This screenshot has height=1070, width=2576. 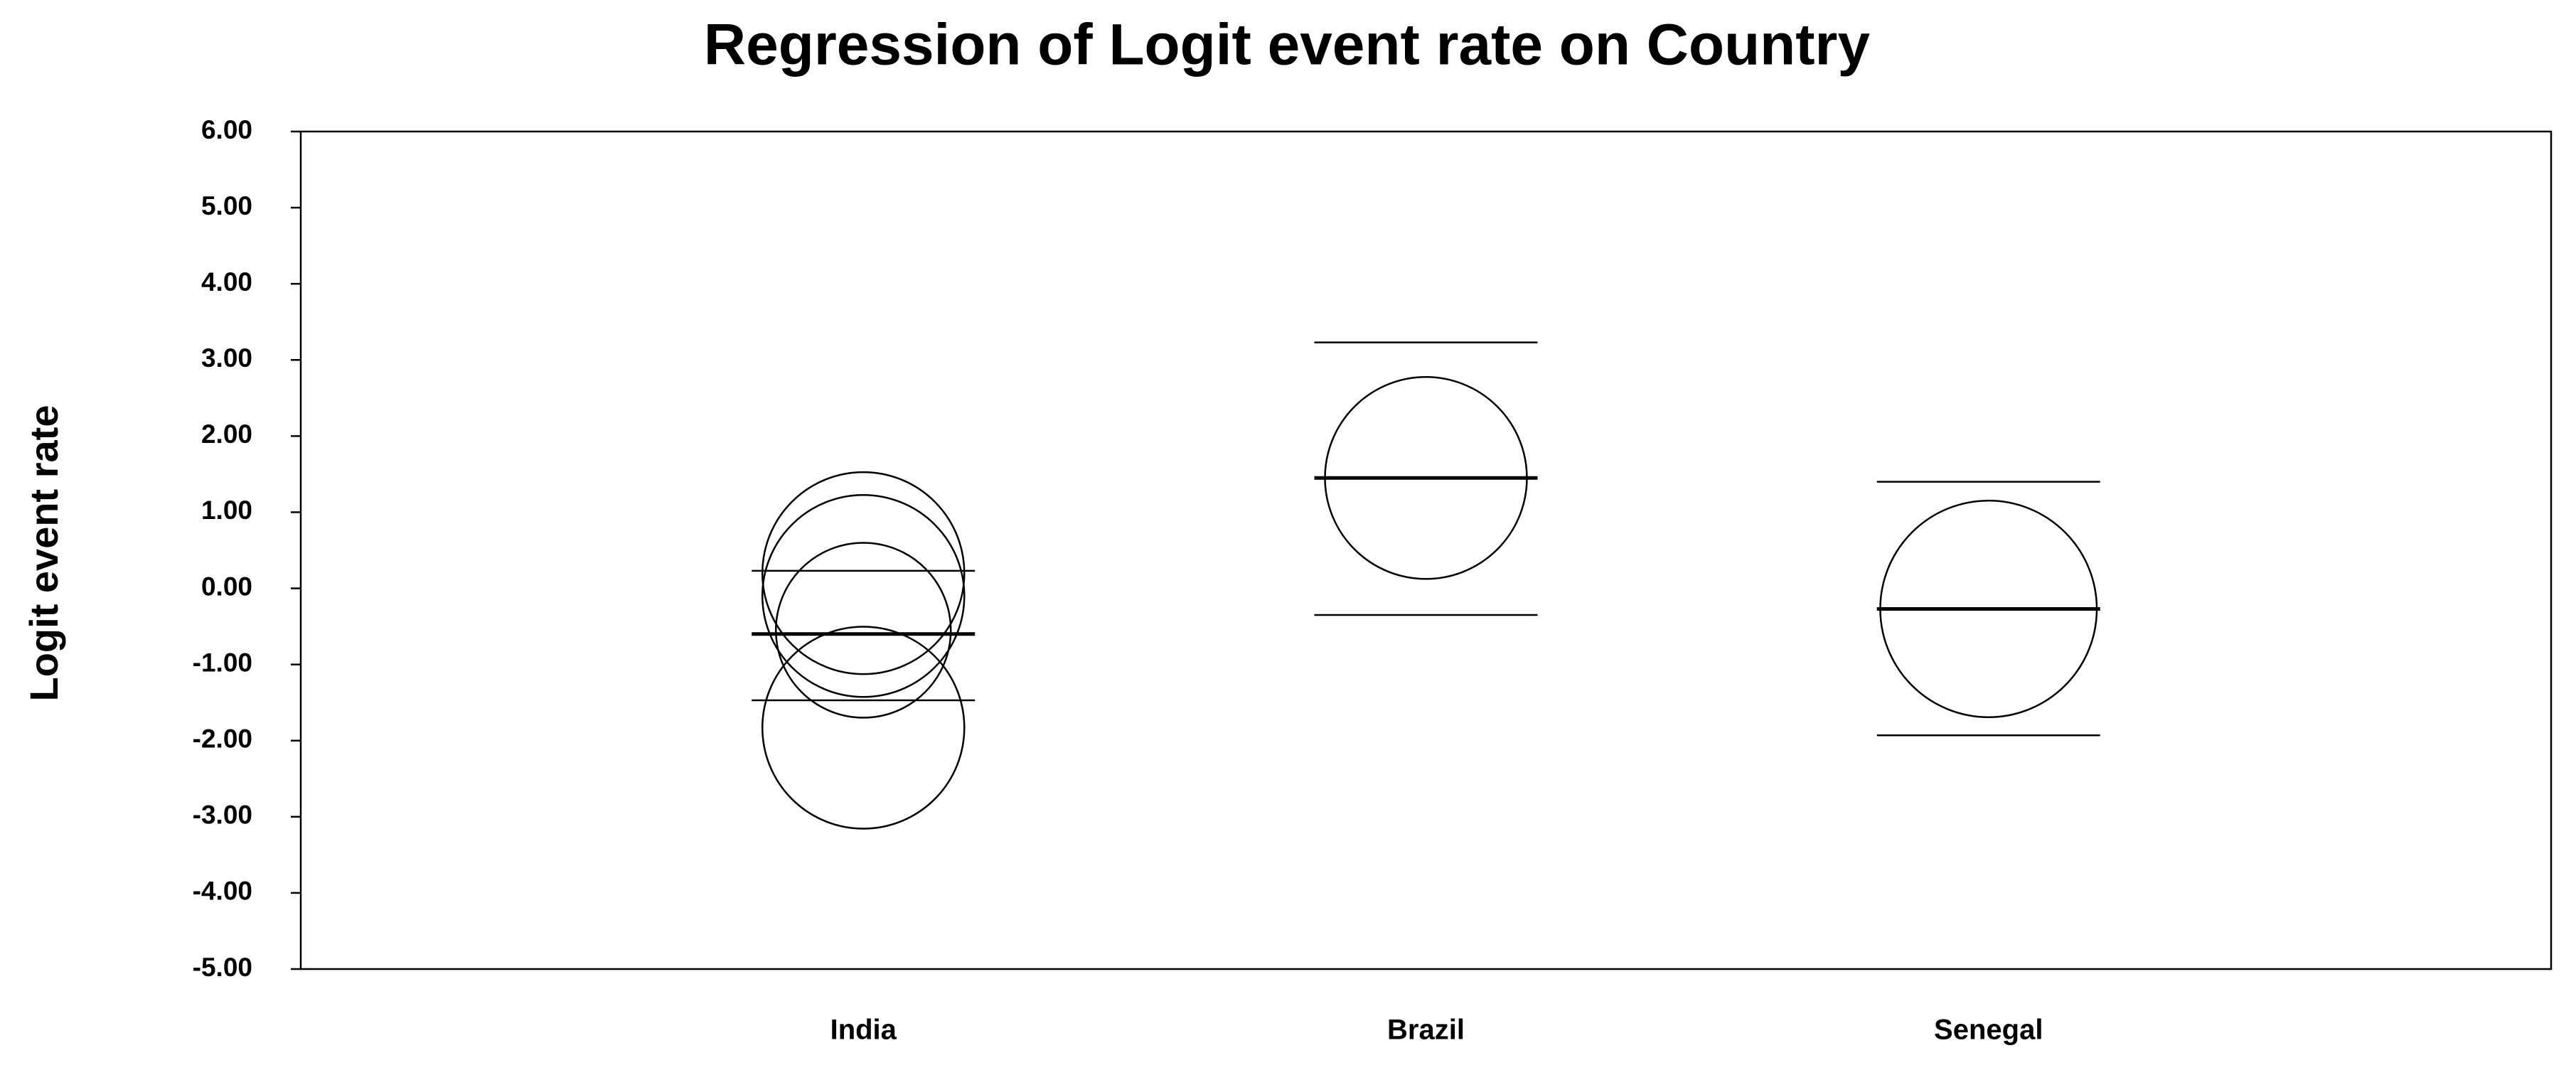 I want to click on x-tick-label: India, so click(x=863, y=1030).